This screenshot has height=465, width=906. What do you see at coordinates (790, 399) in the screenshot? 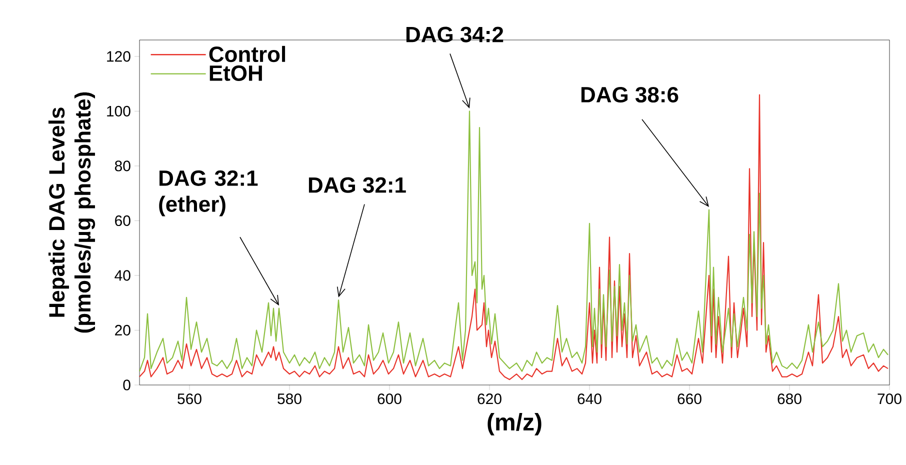
I see `x-tick-label: 680` at bounding box center [790, 399].